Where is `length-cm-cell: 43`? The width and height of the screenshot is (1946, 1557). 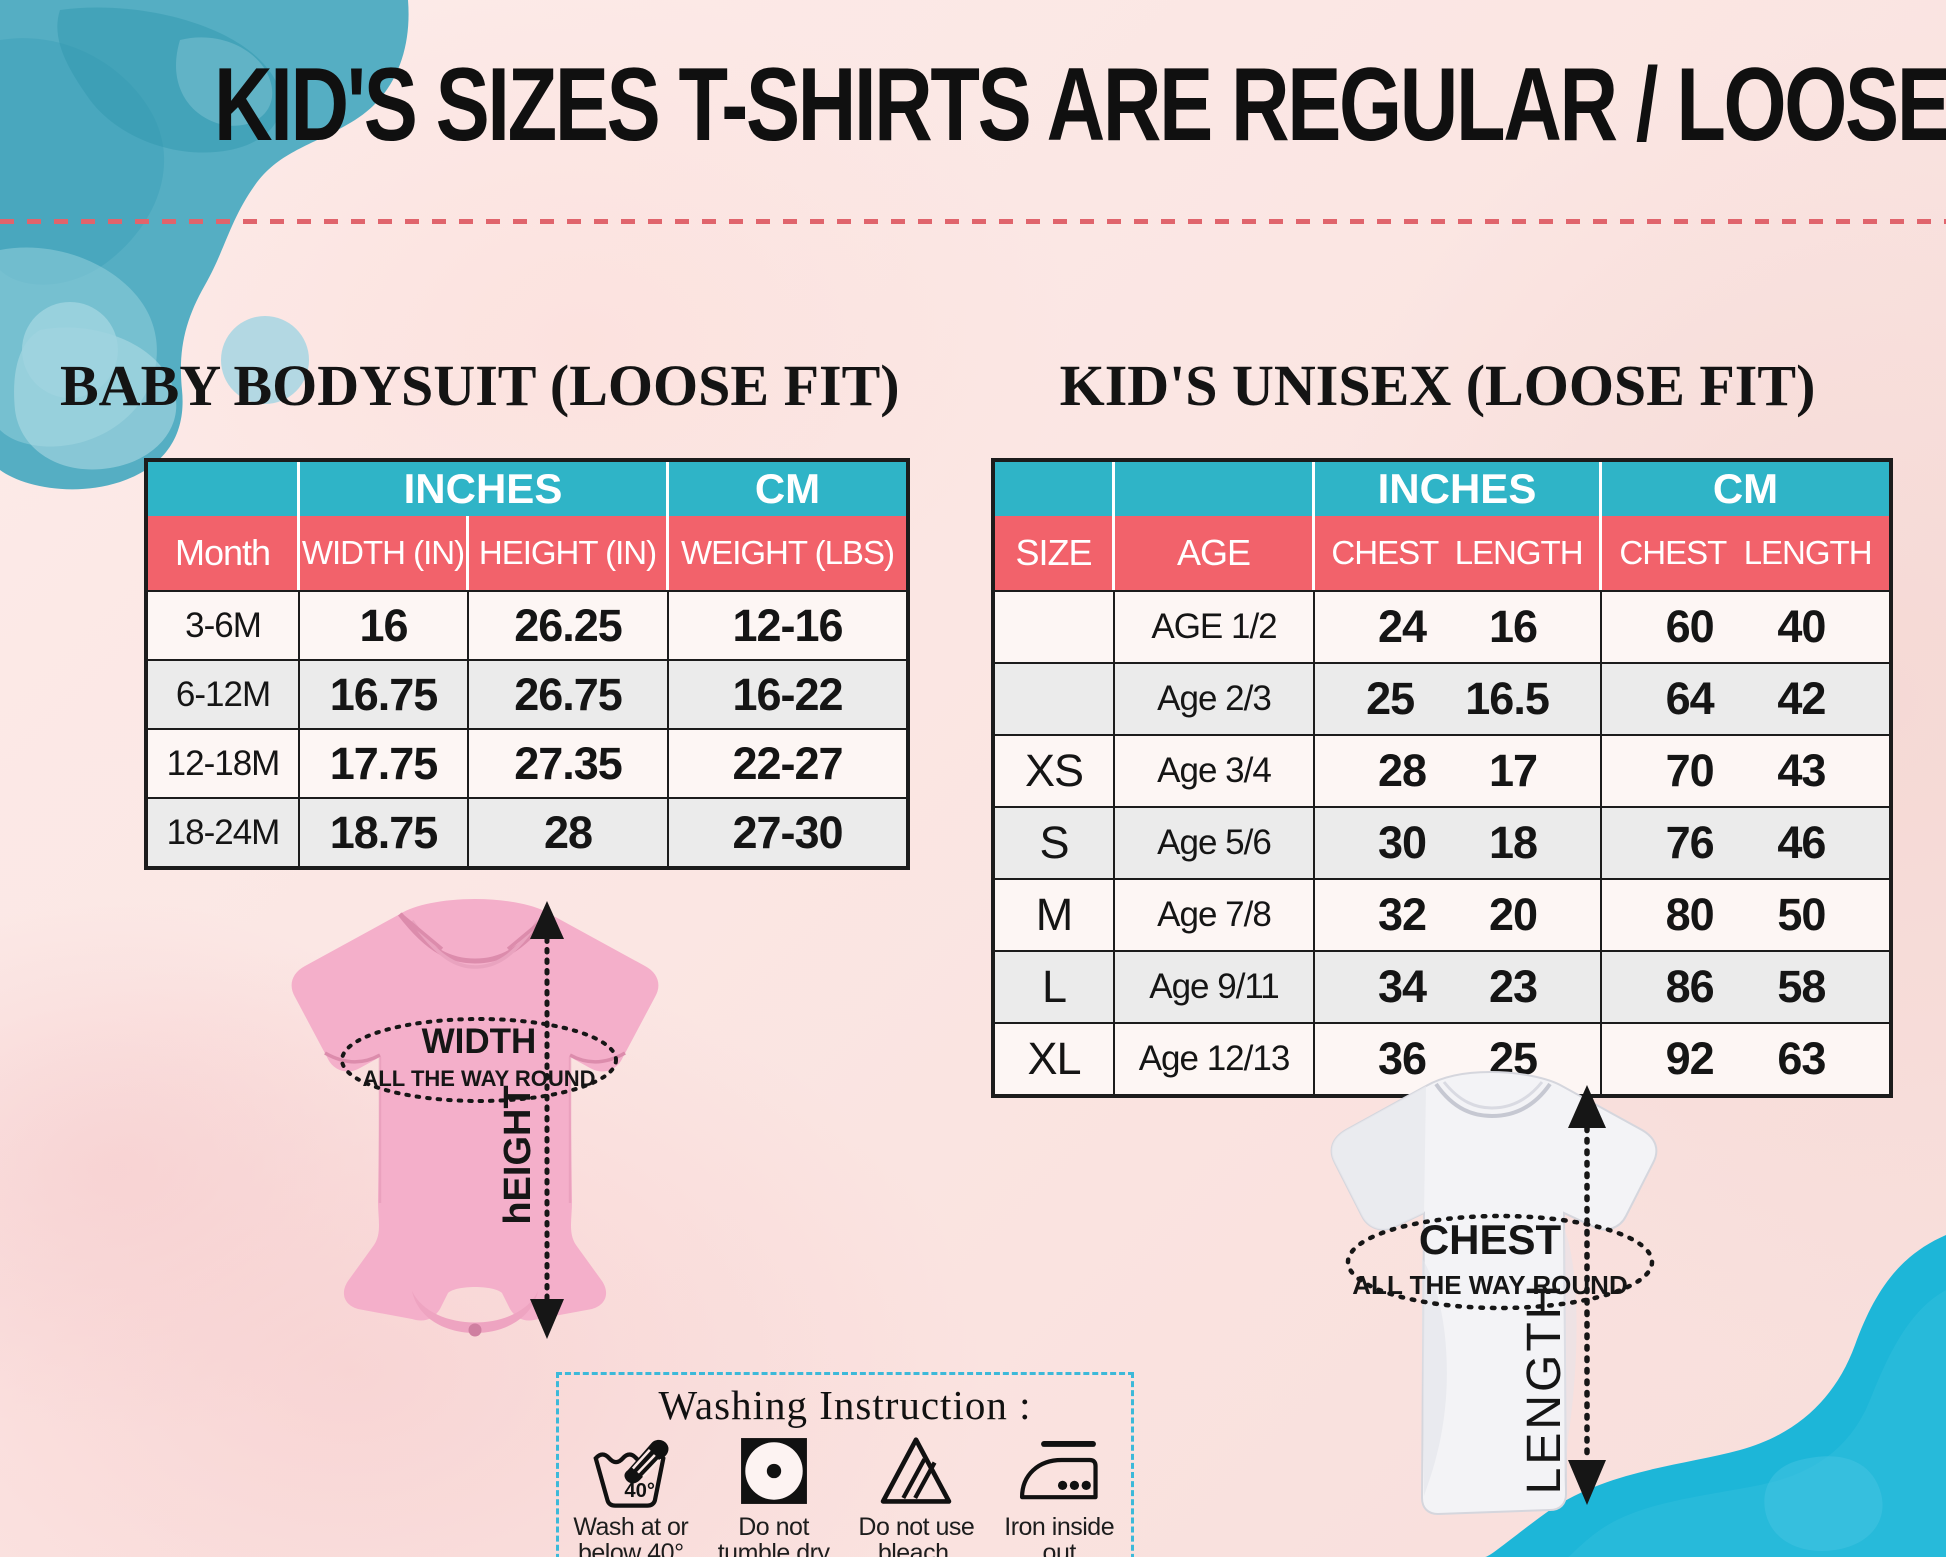
length-cm-cell: 43 is located at coordinates (1801, 770).